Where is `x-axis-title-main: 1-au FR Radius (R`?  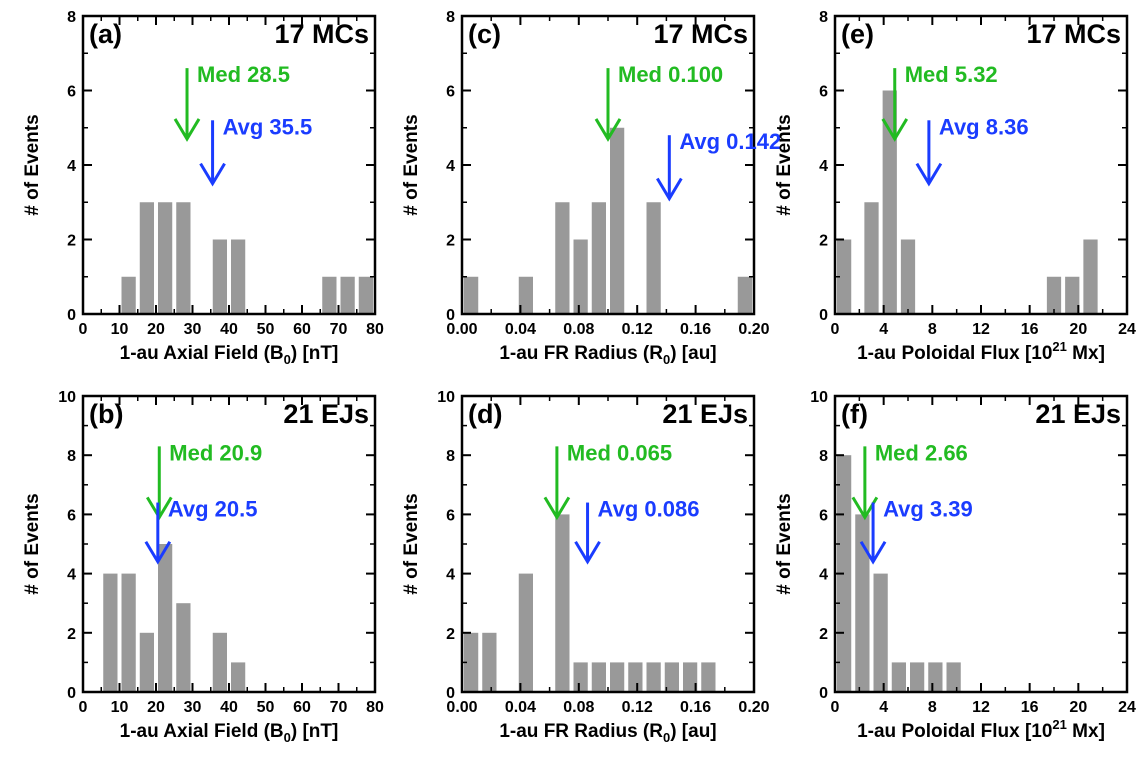
x-axis-title-main: 1-au FR Radius (R is located at coordinates (581, 731).